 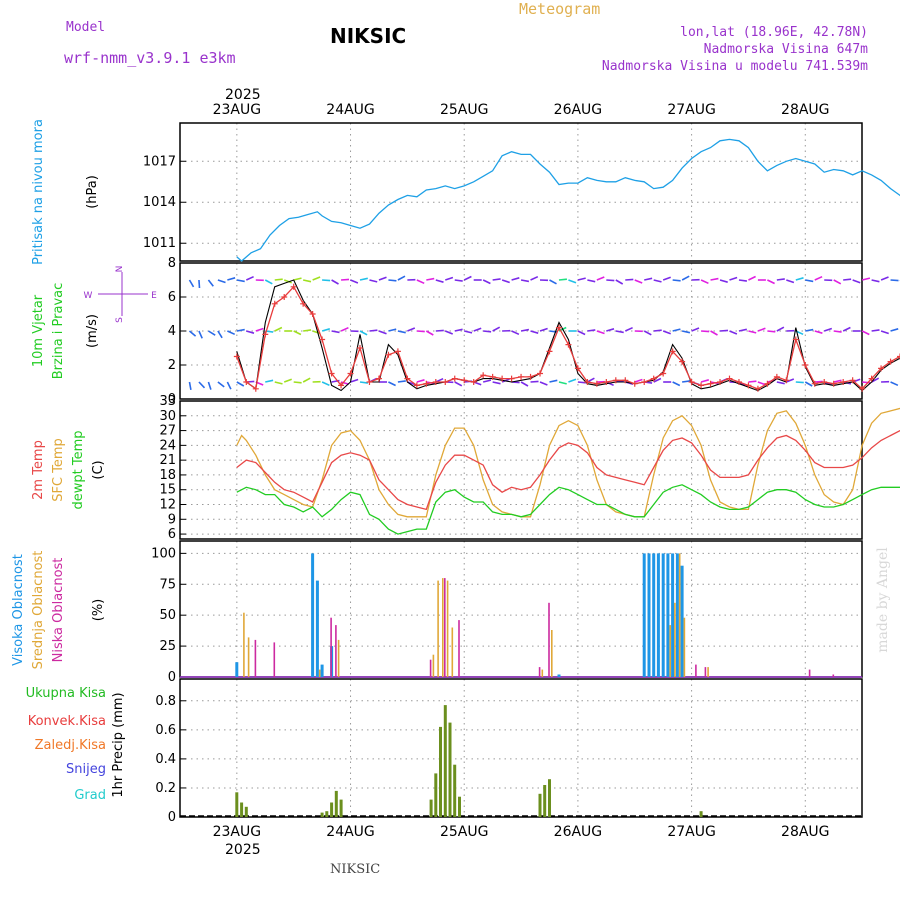 I want to click on precip-frame, so click(x=521, y=748).